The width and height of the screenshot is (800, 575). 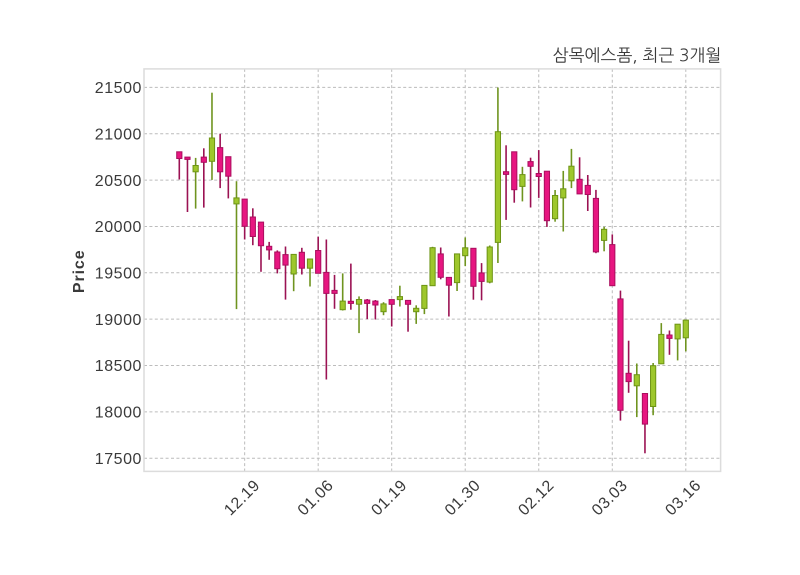 What do you see at coordinates (118, 366) in the screenshot?
I see `svg-text: 18500` at bounding box center [118, 366].